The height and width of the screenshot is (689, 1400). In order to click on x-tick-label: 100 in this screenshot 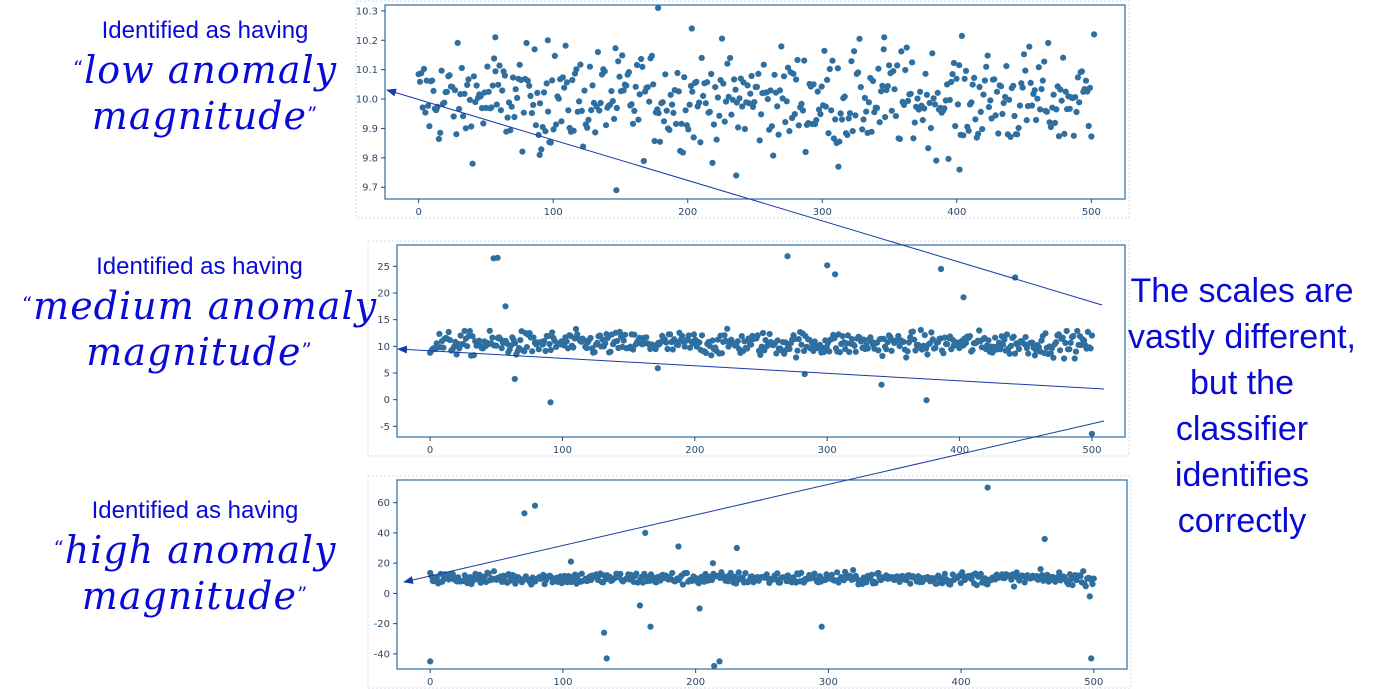, I will do `click(553, 212)`.